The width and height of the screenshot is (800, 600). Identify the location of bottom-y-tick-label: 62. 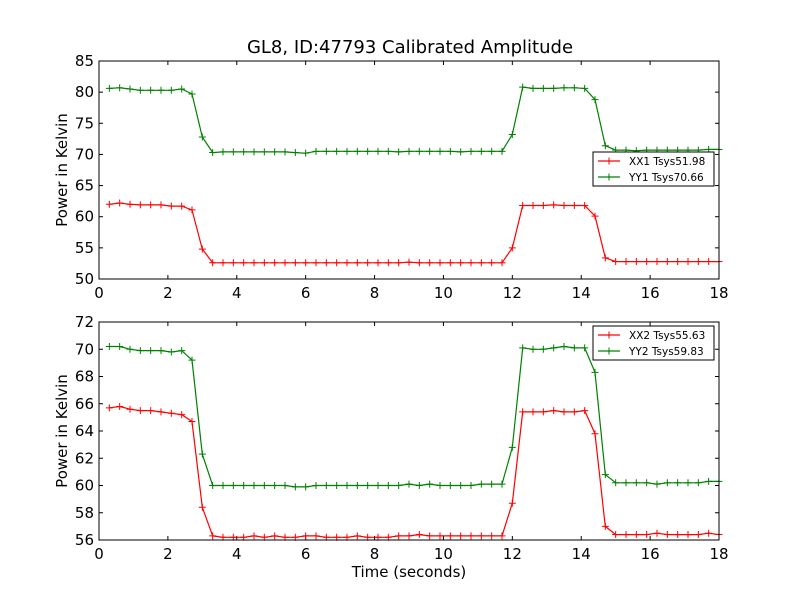
(84, 458).